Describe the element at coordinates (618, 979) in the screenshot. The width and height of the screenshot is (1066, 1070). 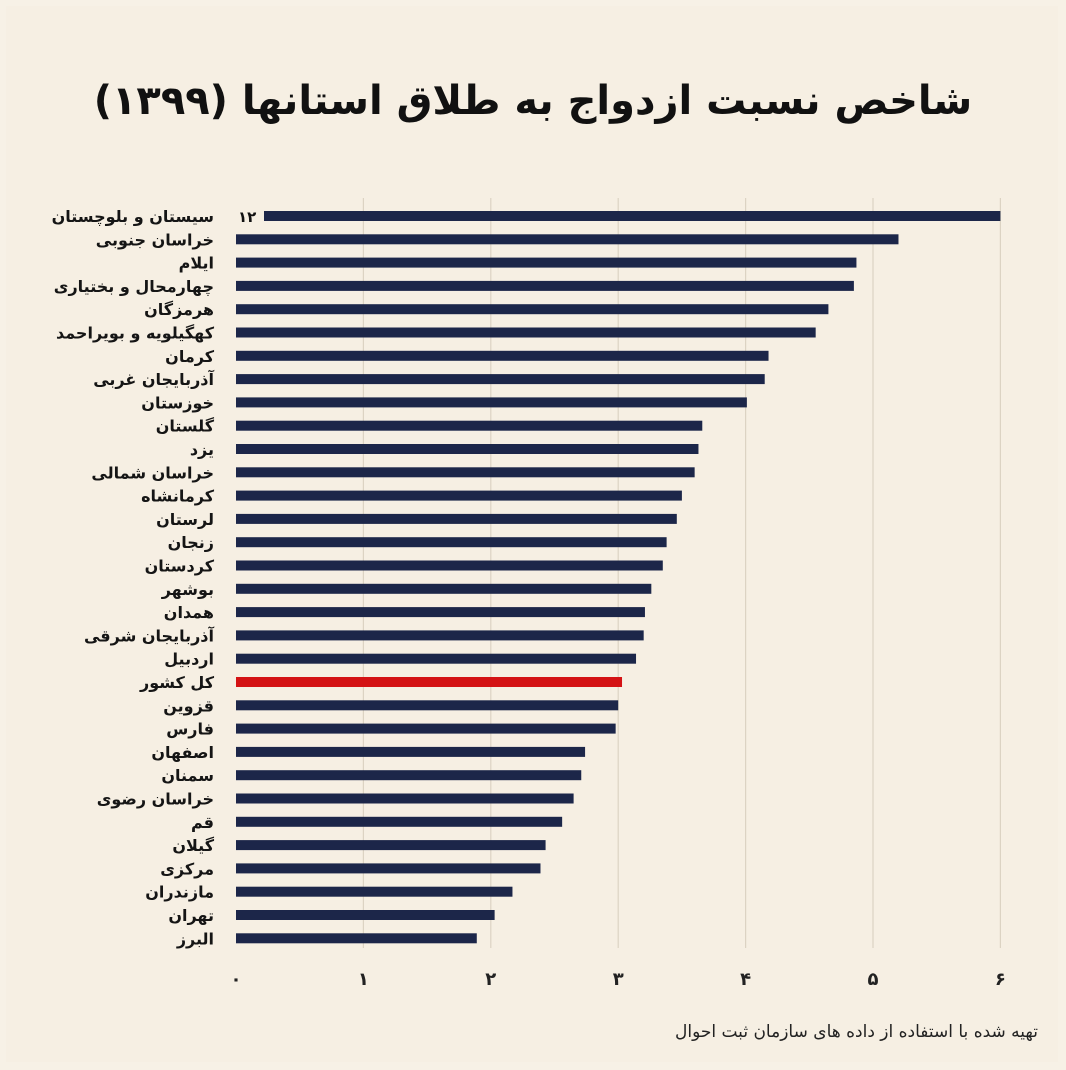
I see `x-tick-label: ۳` at that location.